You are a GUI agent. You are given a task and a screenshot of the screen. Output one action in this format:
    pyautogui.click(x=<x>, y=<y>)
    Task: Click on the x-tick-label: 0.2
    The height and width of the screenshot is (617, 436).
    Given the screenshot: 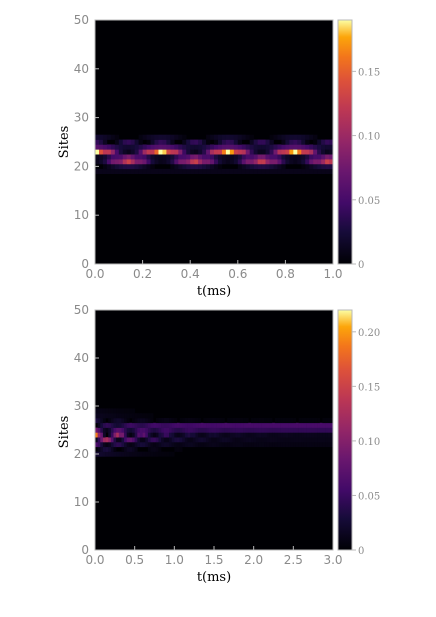 What is the action you would take?
    pyautogui.click(x=142, y=274)
    